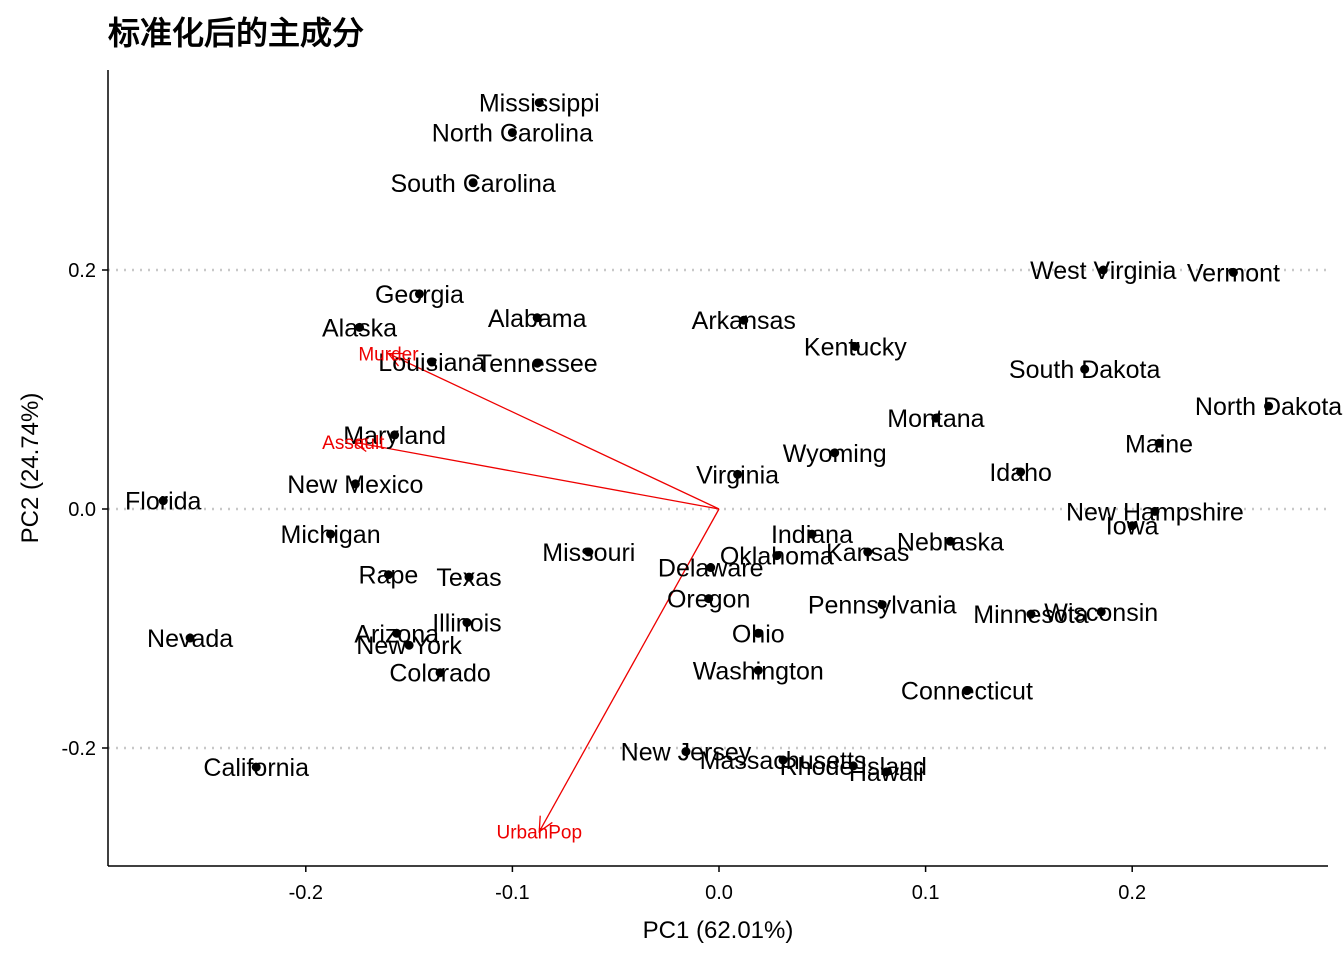  I want to click on point-oklahoma, so click(777, 556).